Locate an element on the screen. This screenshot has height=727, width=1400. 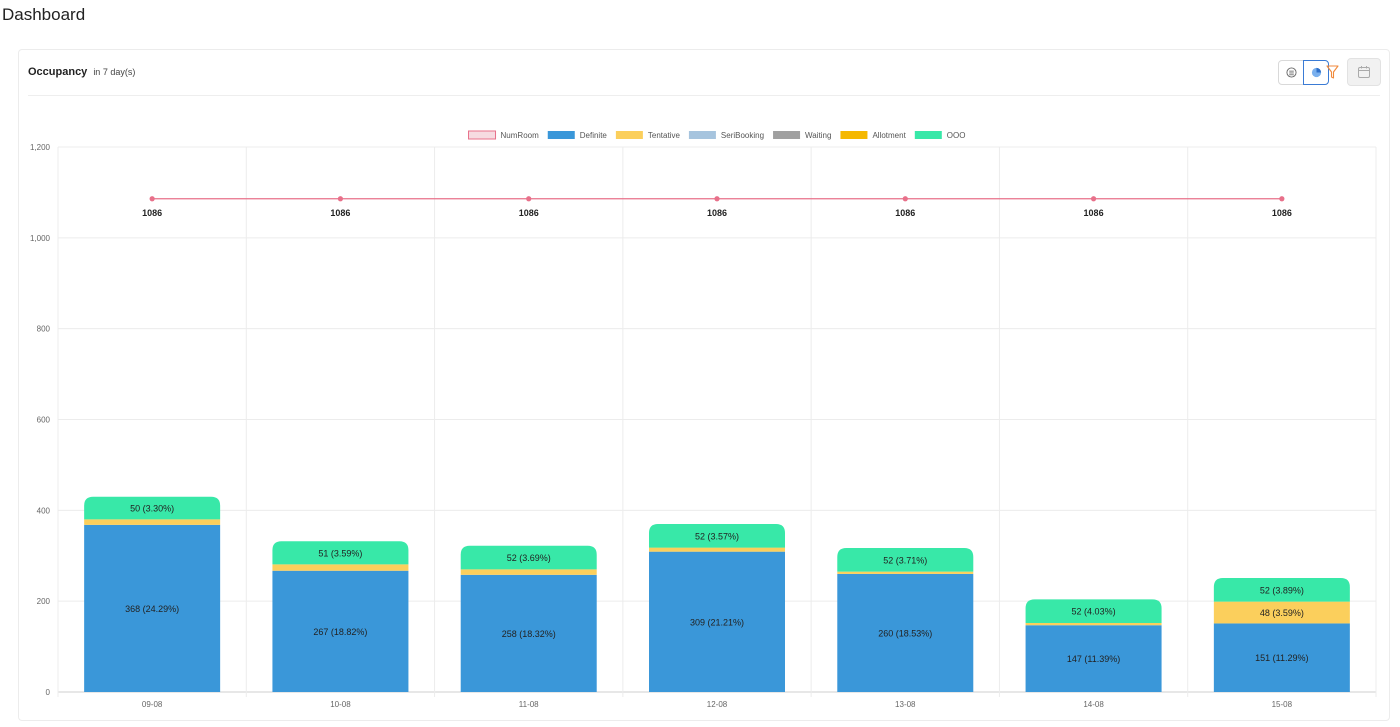
legend-label-numroom: NumRoom is located at coordinates (520, 135).